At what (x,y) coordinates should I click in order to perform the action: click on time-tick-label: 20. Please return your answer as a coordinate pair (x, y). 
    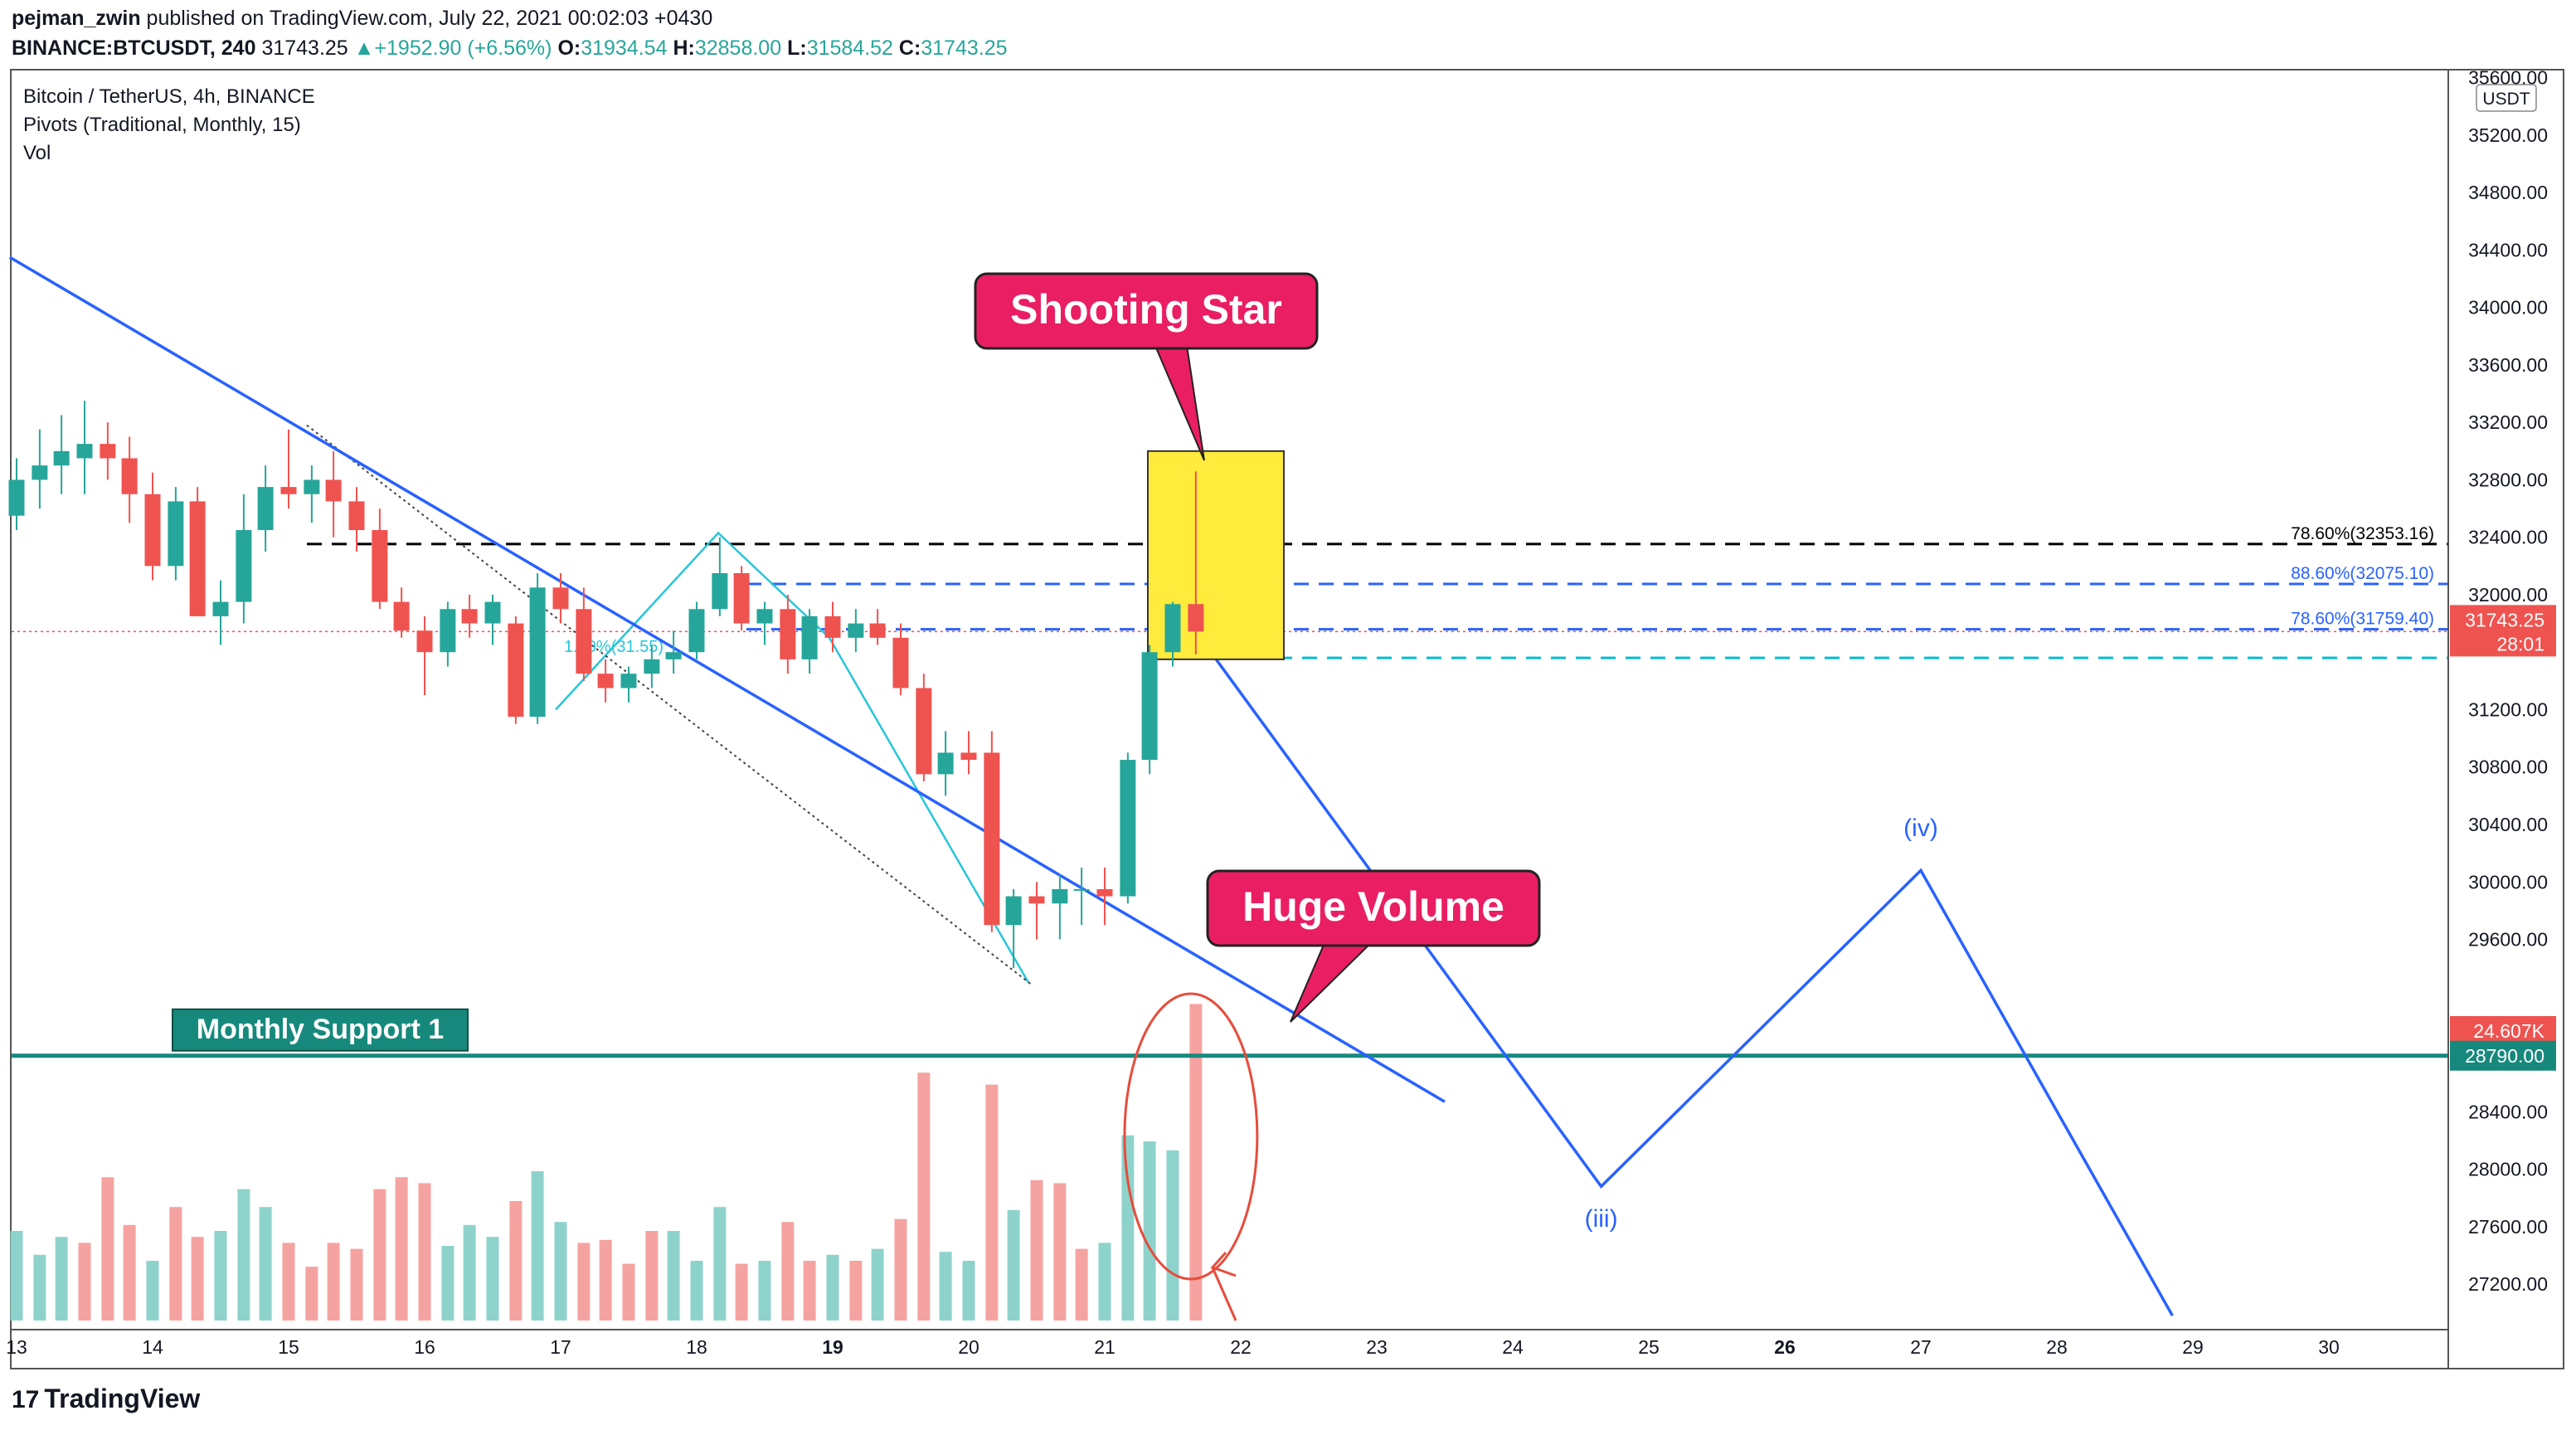
    Looking at the image, I should click on (969, 1347).